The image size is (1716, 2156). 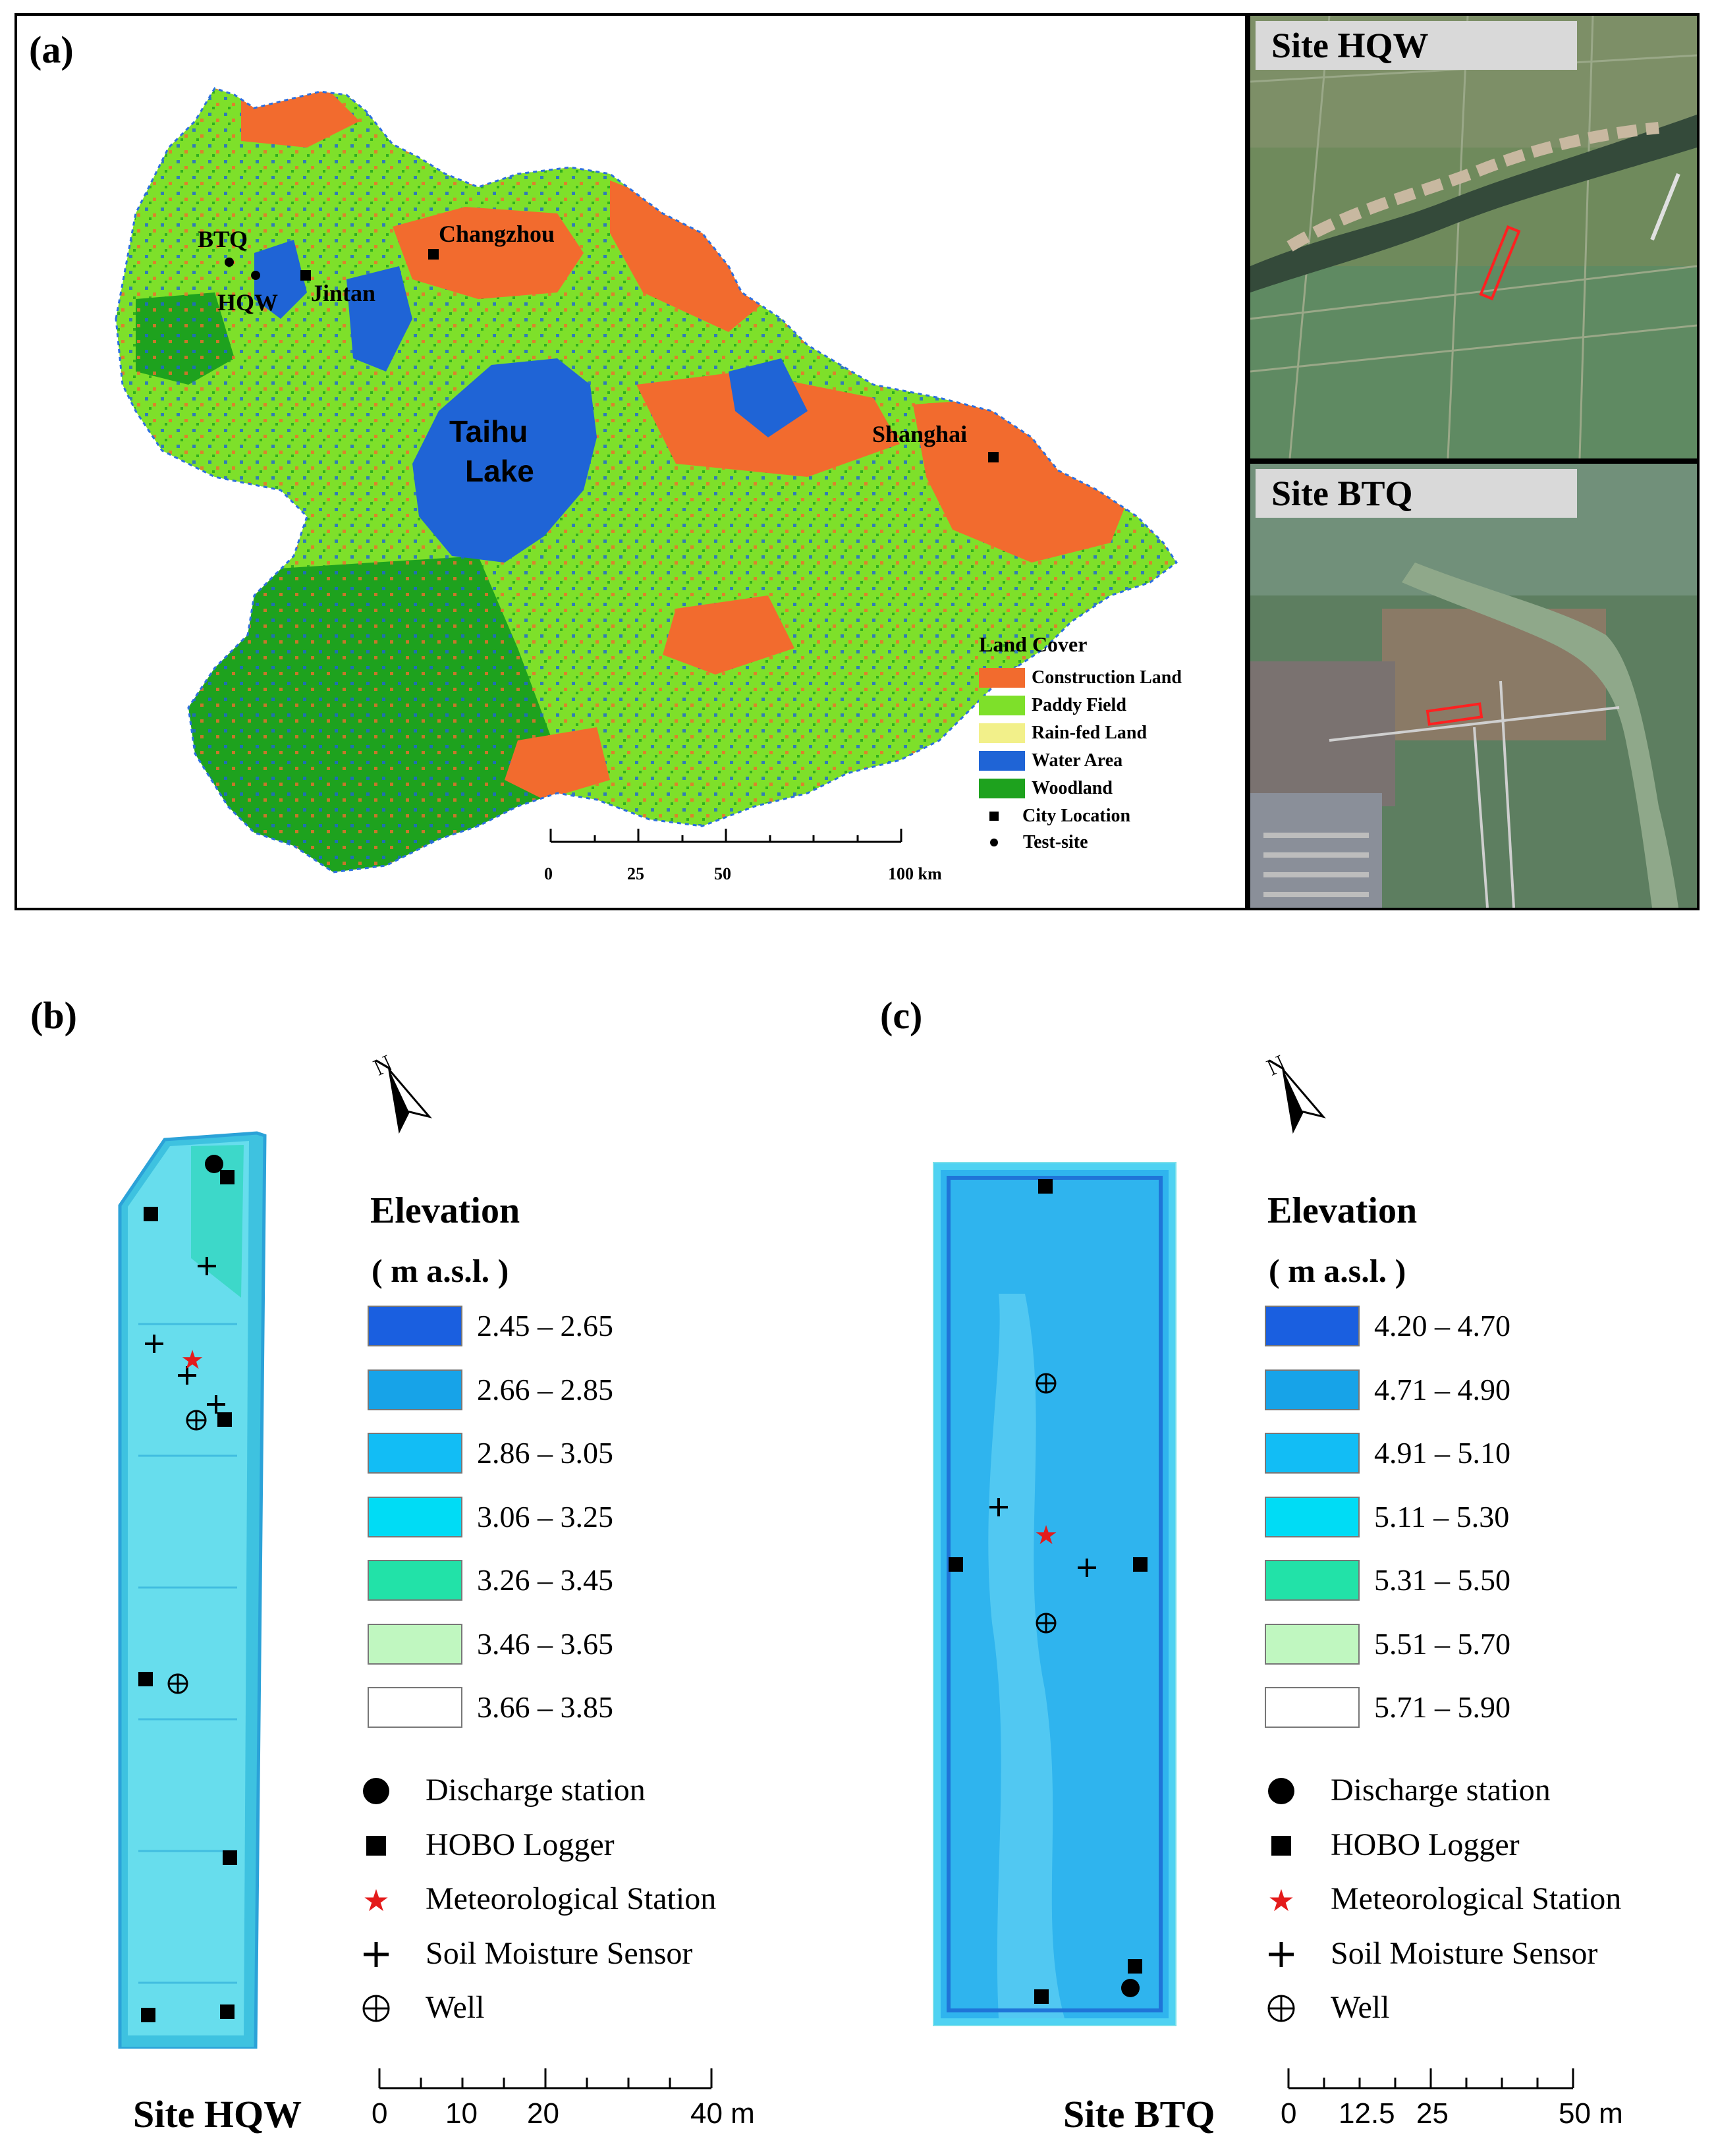 What do you see at coordinates (1139, 2114) in the screenshot?
I see `site-name-c: Site BTQ` at bounding box center [1139, 2114].